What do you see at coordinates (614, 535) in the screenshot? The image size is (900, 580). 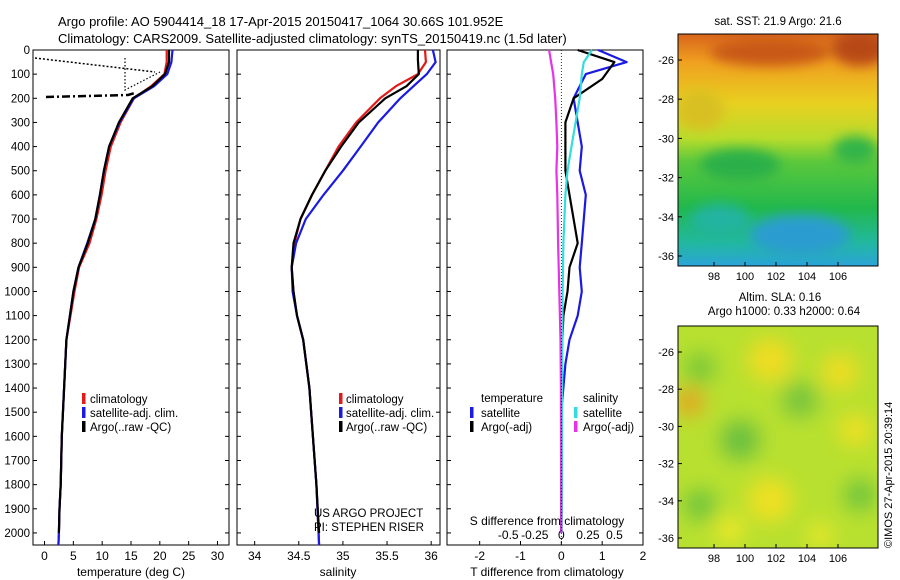 I see `s-difference-tick-label: 0.5` at bounding box center [614, 535].